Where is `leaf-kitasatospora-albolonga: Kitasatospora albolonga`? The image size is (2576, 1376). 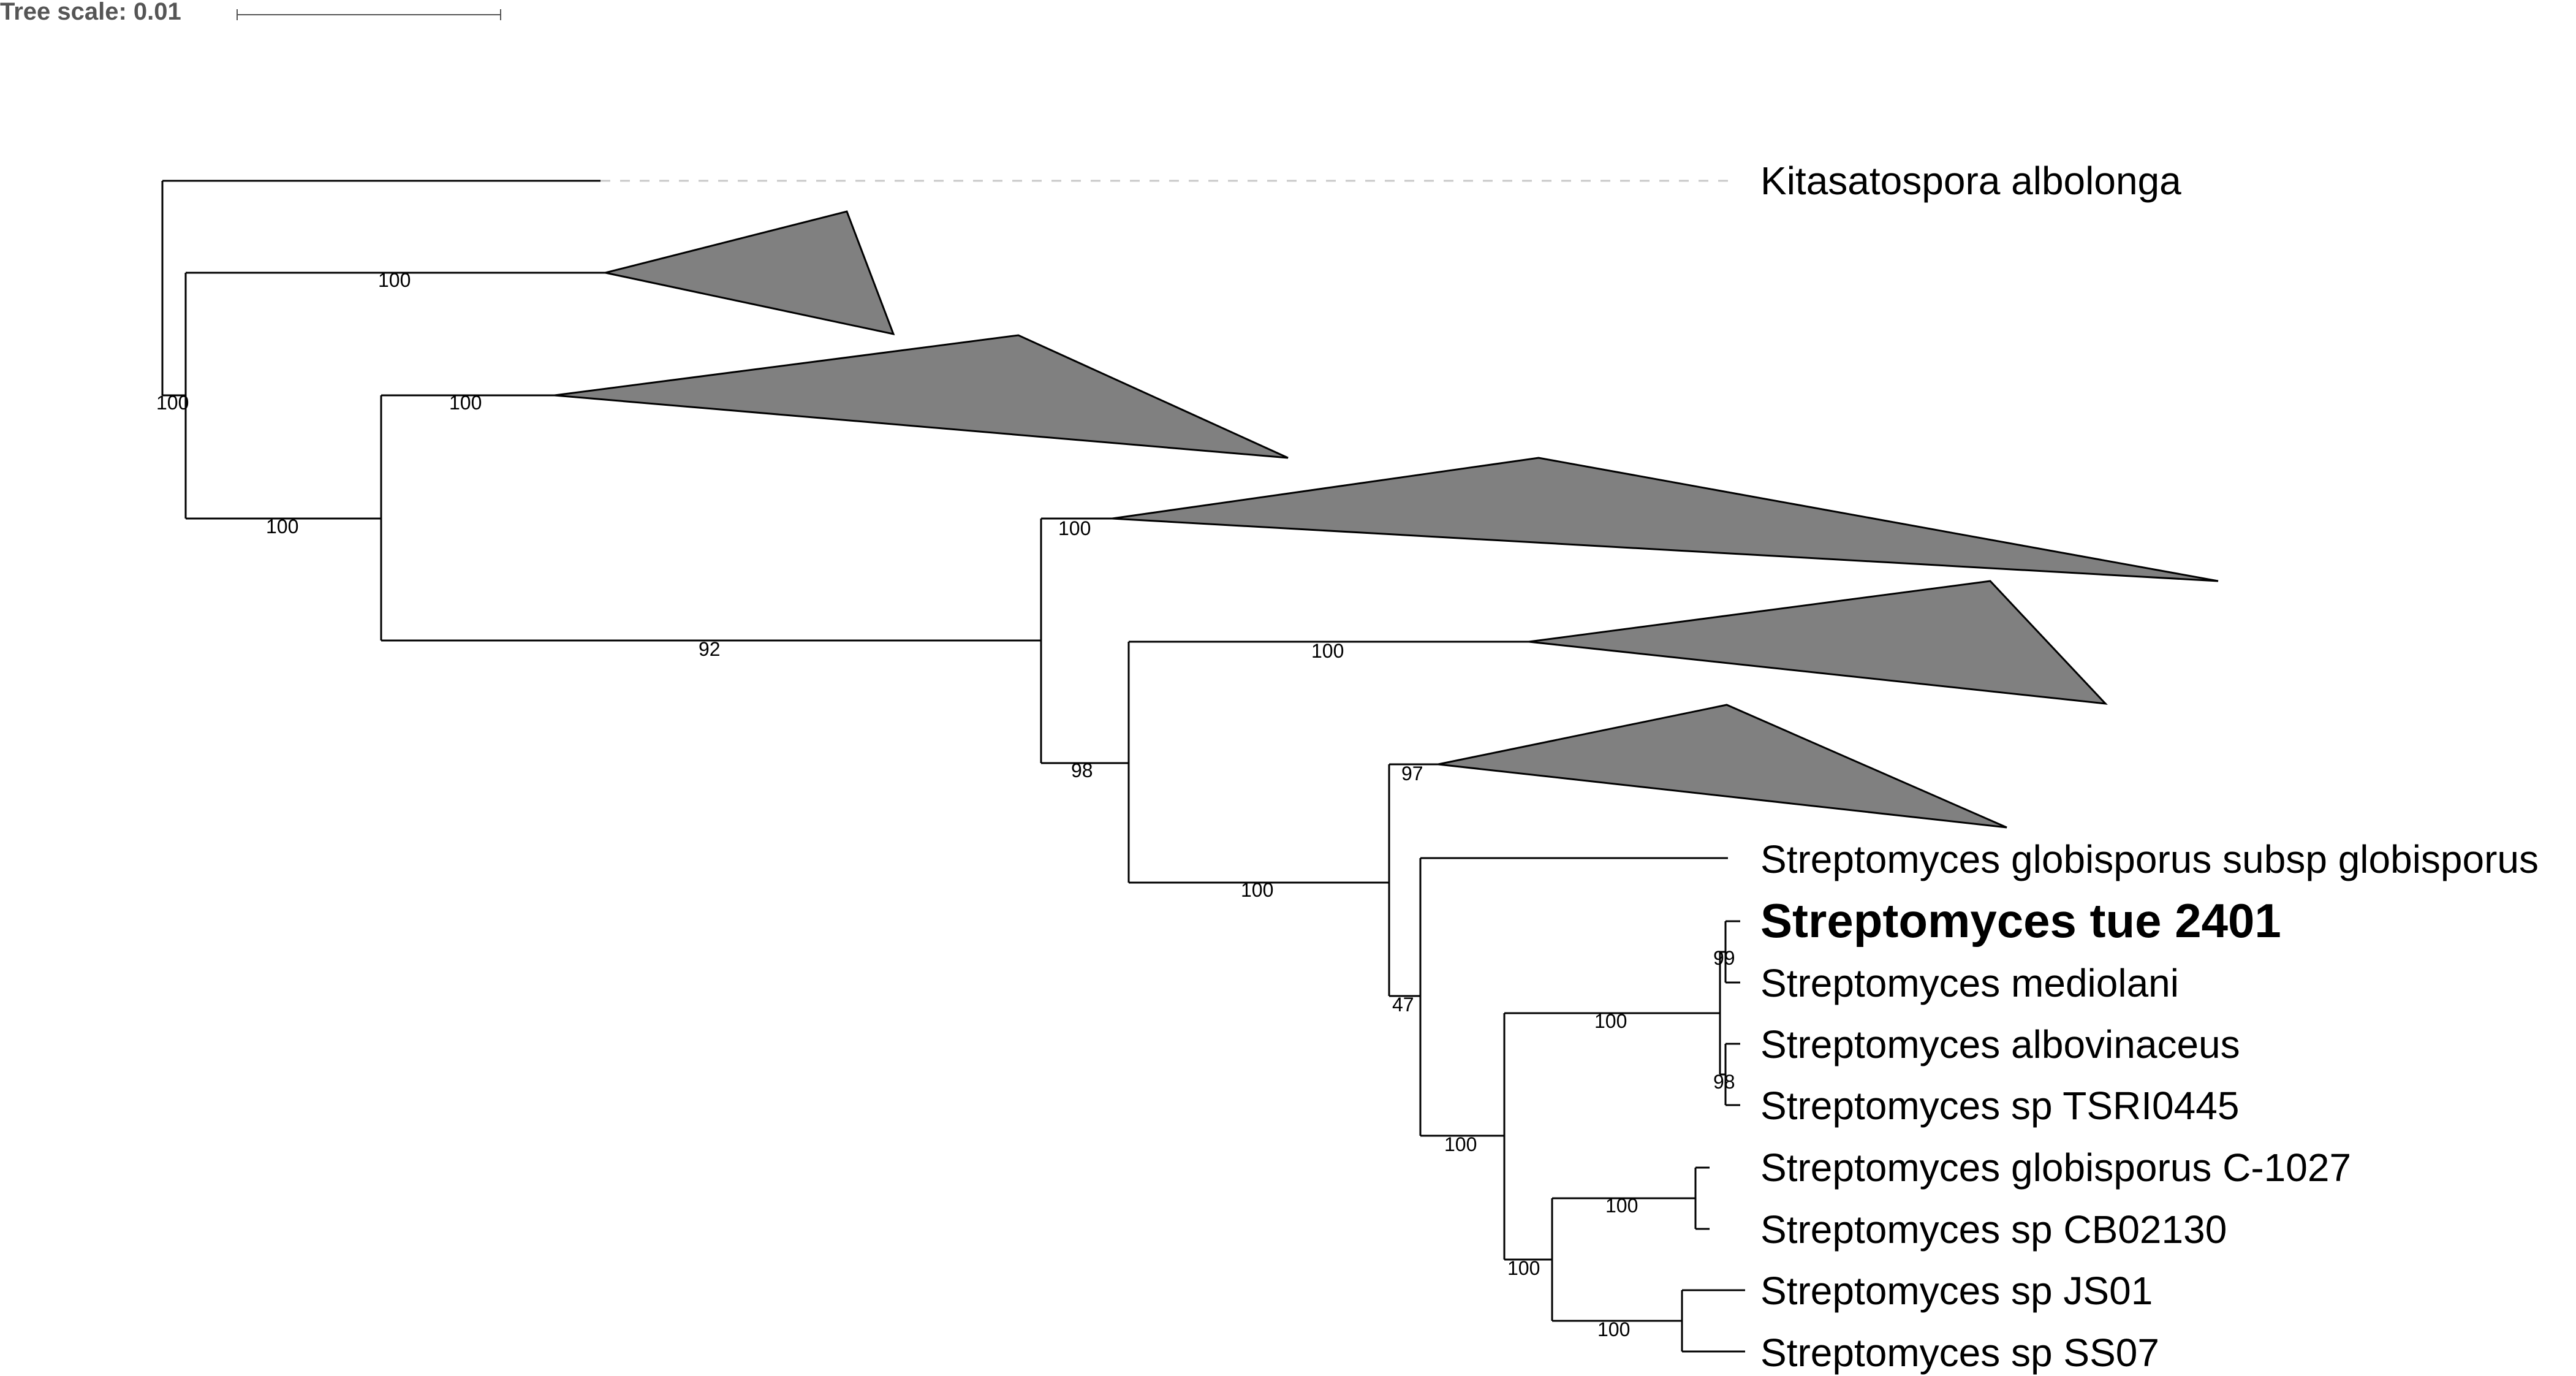
leaf-kitasatospora-albolonga: Kitasatospora albolonga is located at coordinates (1970, 181).